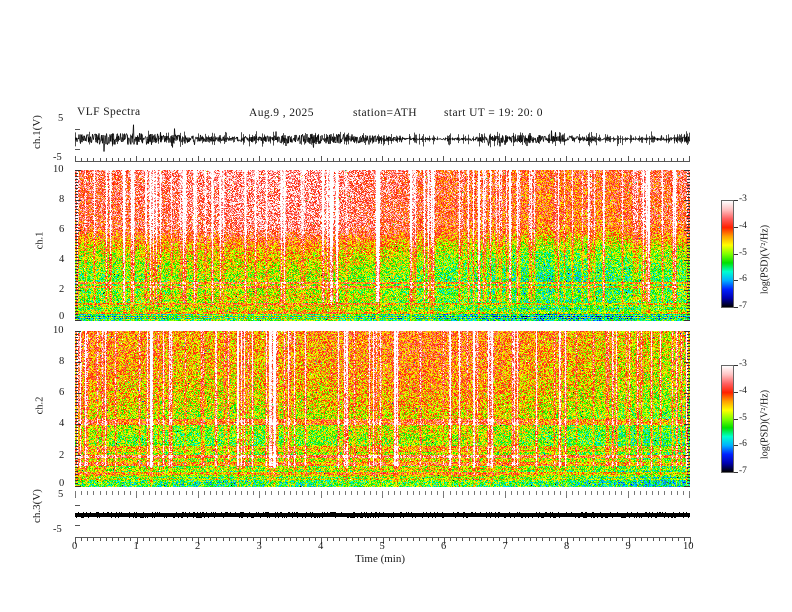 The width and height of the screenshot is (792, 612). Describe the element at coordinates (259, 546) in the screenshot. I see `x-tick-label: 3` at that location.